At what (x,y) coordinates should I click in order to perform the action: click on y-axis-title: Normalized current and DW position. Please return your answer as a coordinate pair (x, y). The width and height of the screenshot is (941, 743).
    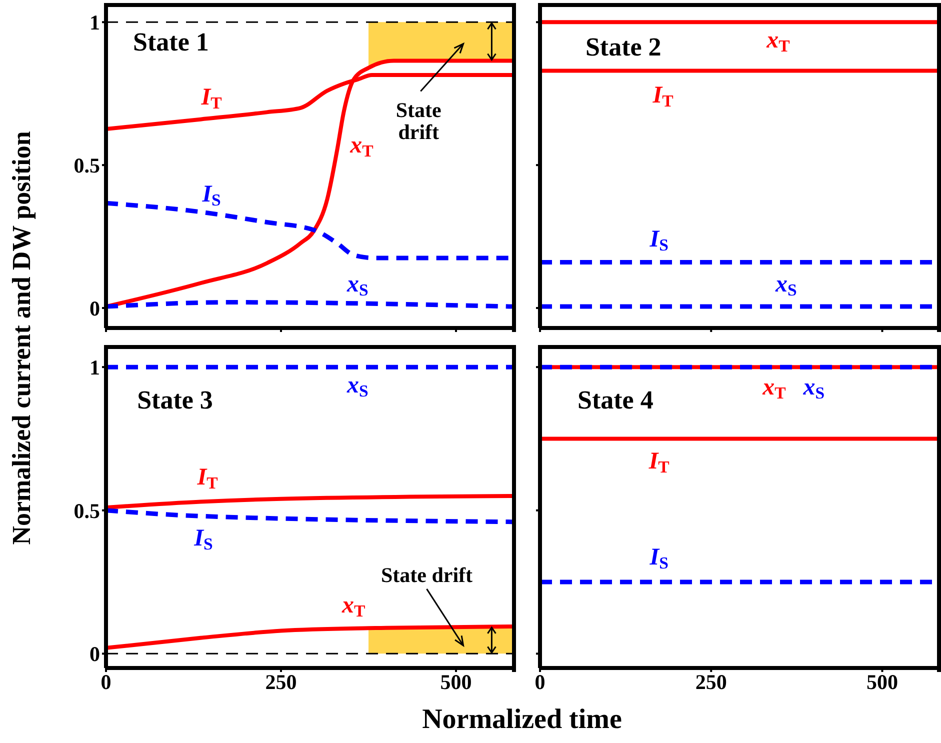
    Looking at the image, I should click on (22, 338).